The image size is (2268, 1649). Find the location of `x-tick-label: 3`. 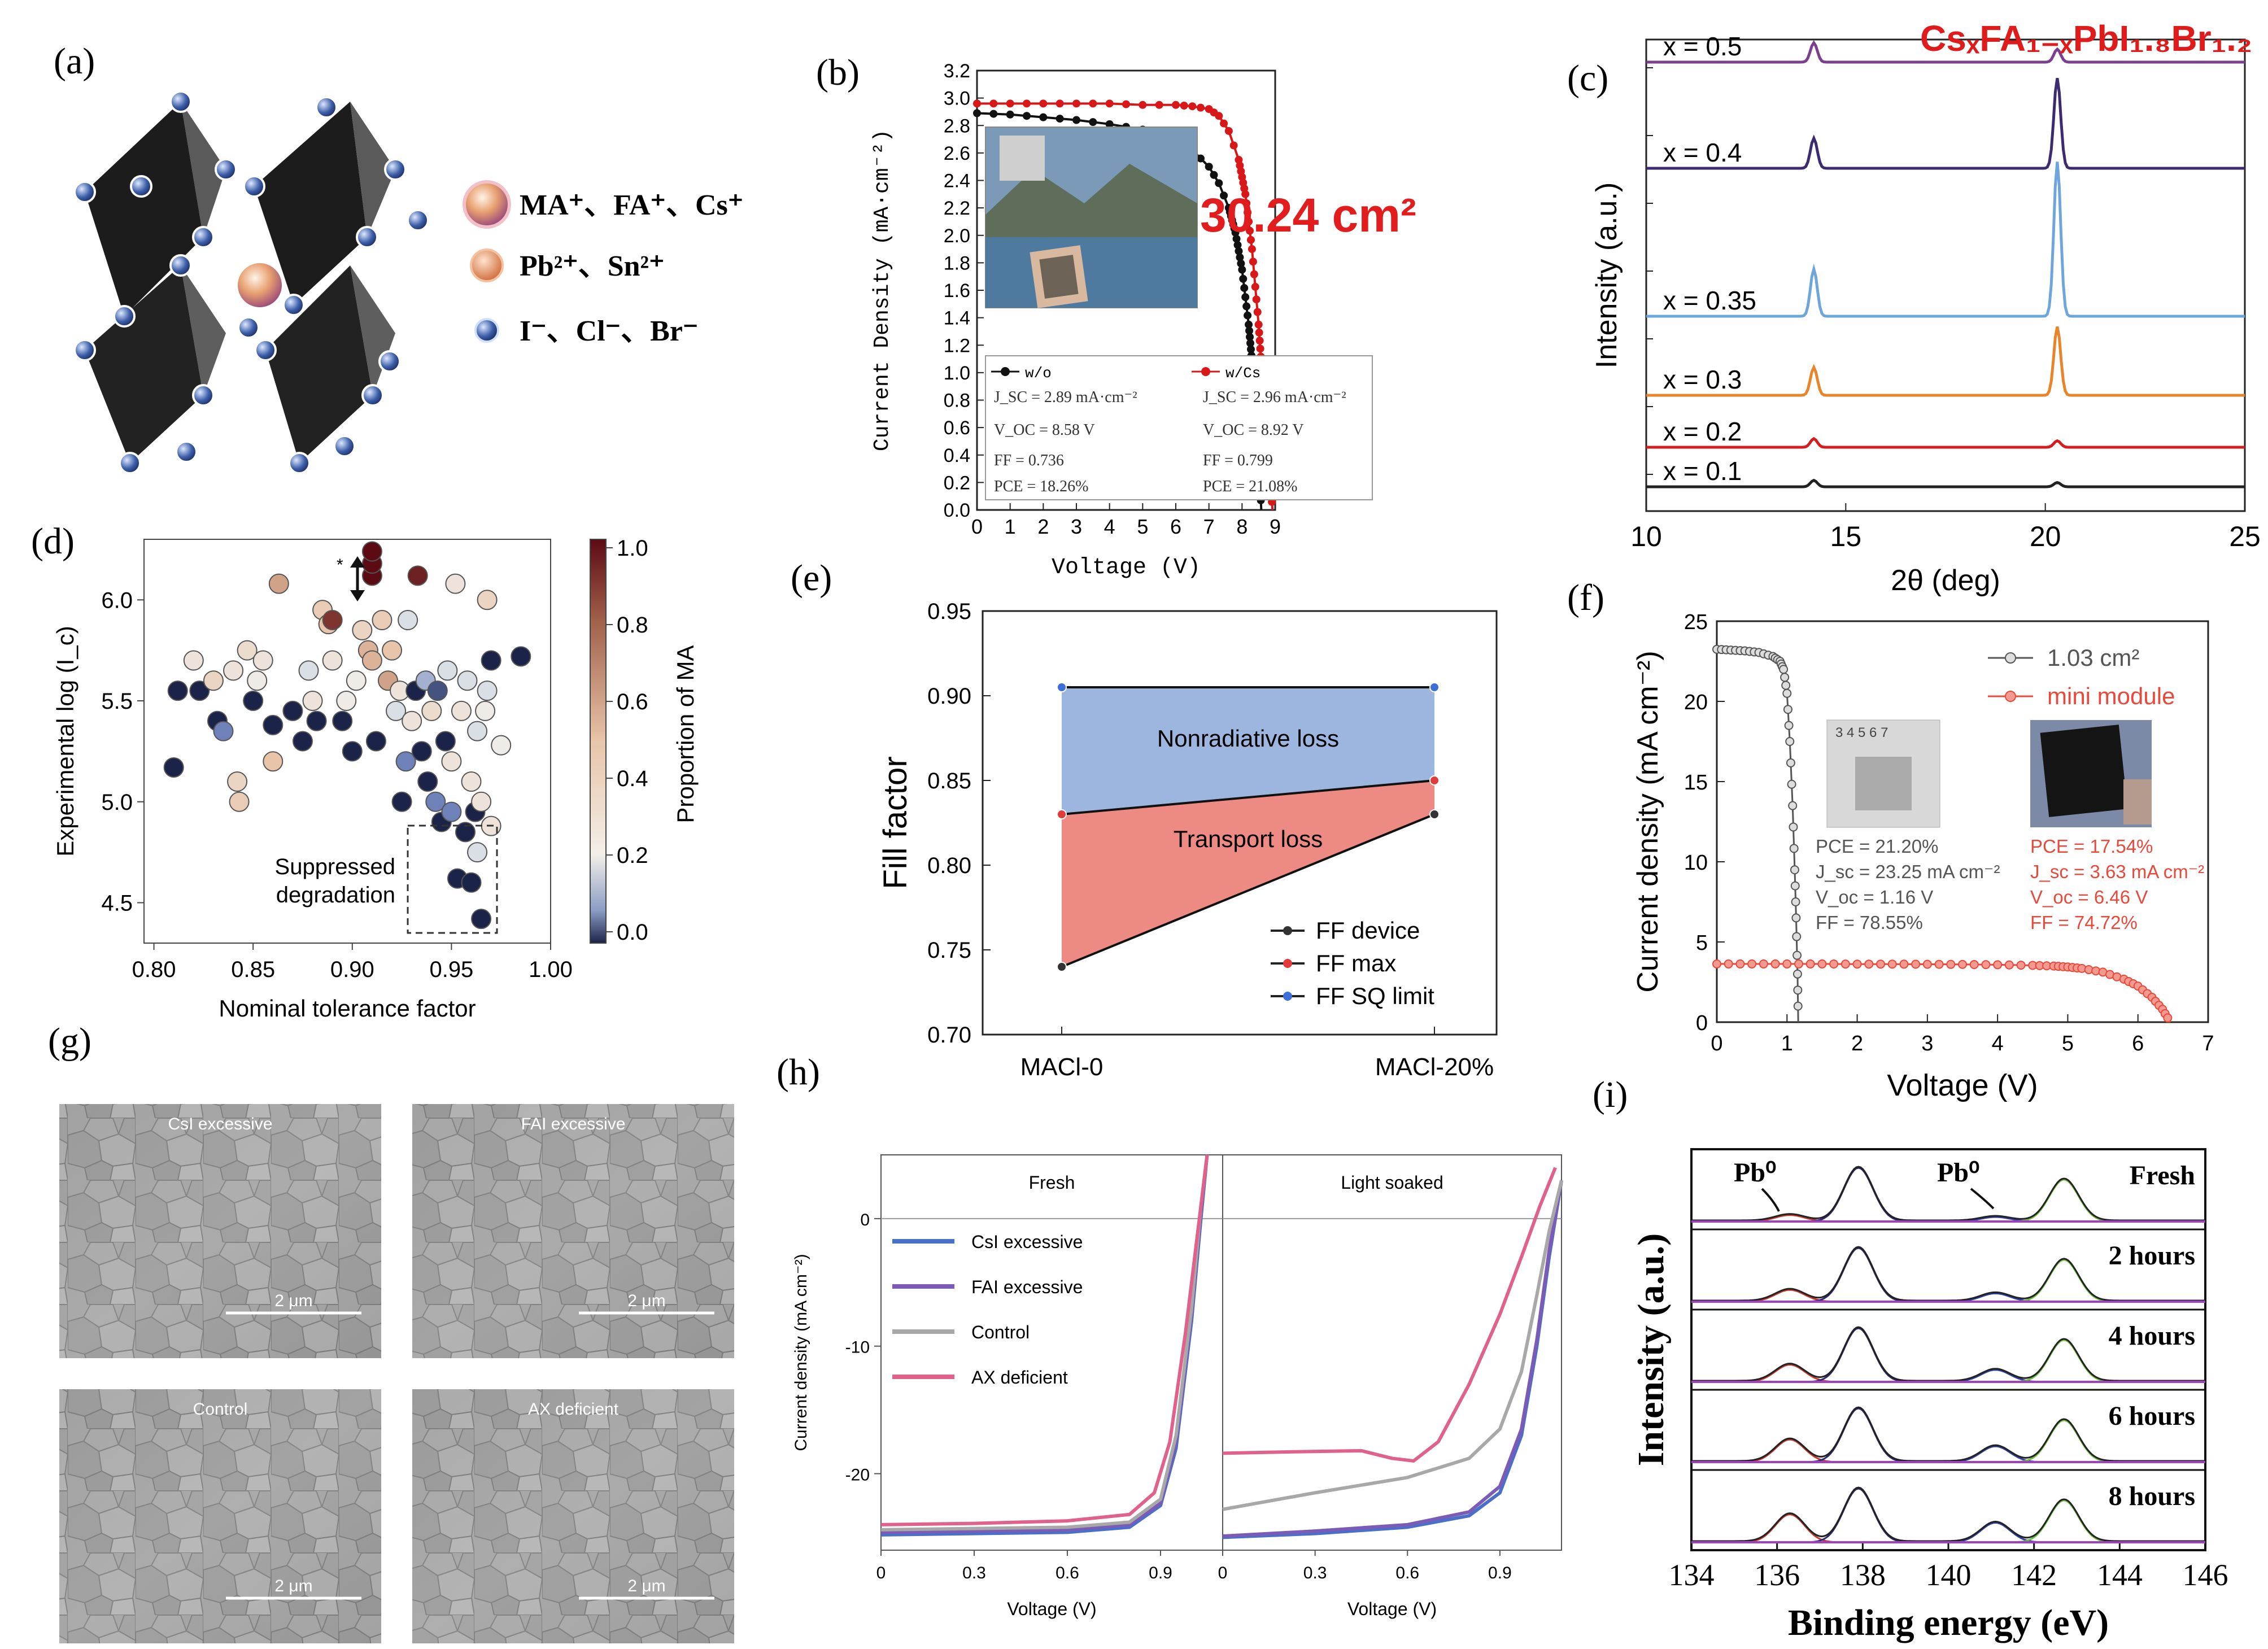

x-tick-label: 3 is located at coordinates (1927, 1043).